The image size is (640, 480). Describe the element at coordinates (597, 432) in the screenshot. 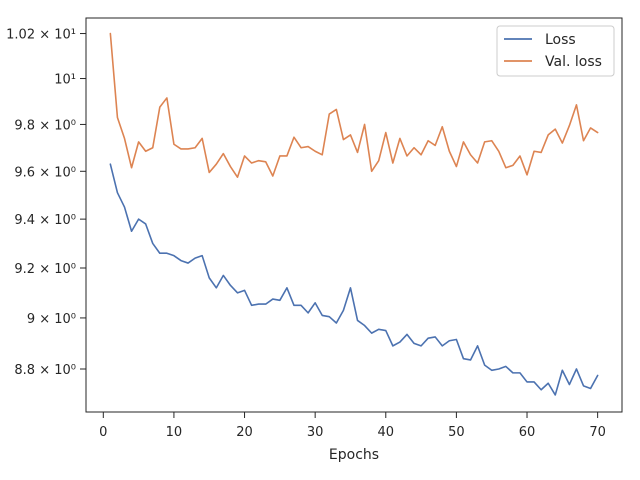

I see `x-tick-label: 70` at that location.